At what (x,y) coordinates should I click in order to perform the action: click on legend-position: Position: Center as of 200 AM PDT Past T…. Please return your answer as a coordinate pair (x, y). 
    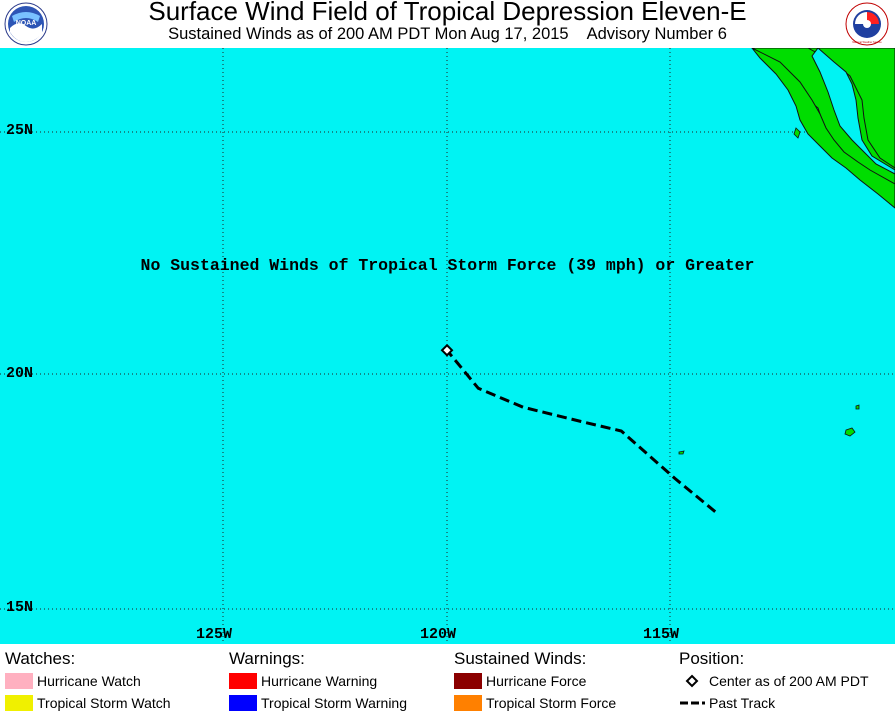
    Looking at the image, I should click on (774, 681).